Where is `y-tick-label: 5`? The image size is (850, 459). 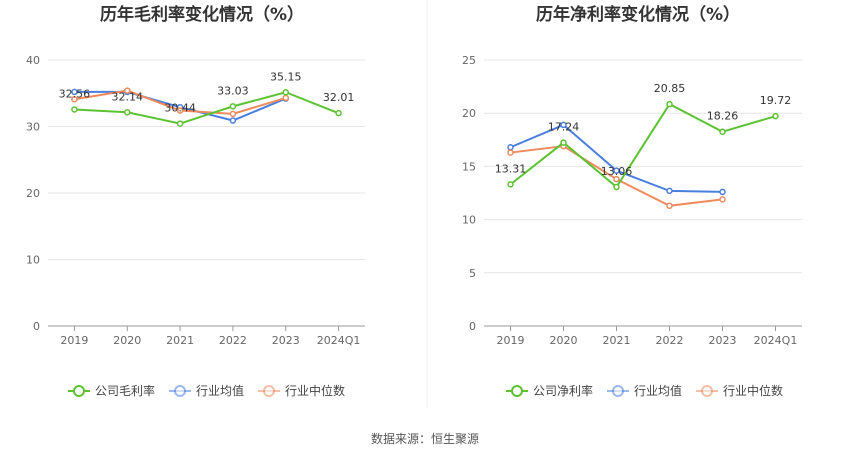 y-tick-label: 5 is located at coordinates (472, 273).